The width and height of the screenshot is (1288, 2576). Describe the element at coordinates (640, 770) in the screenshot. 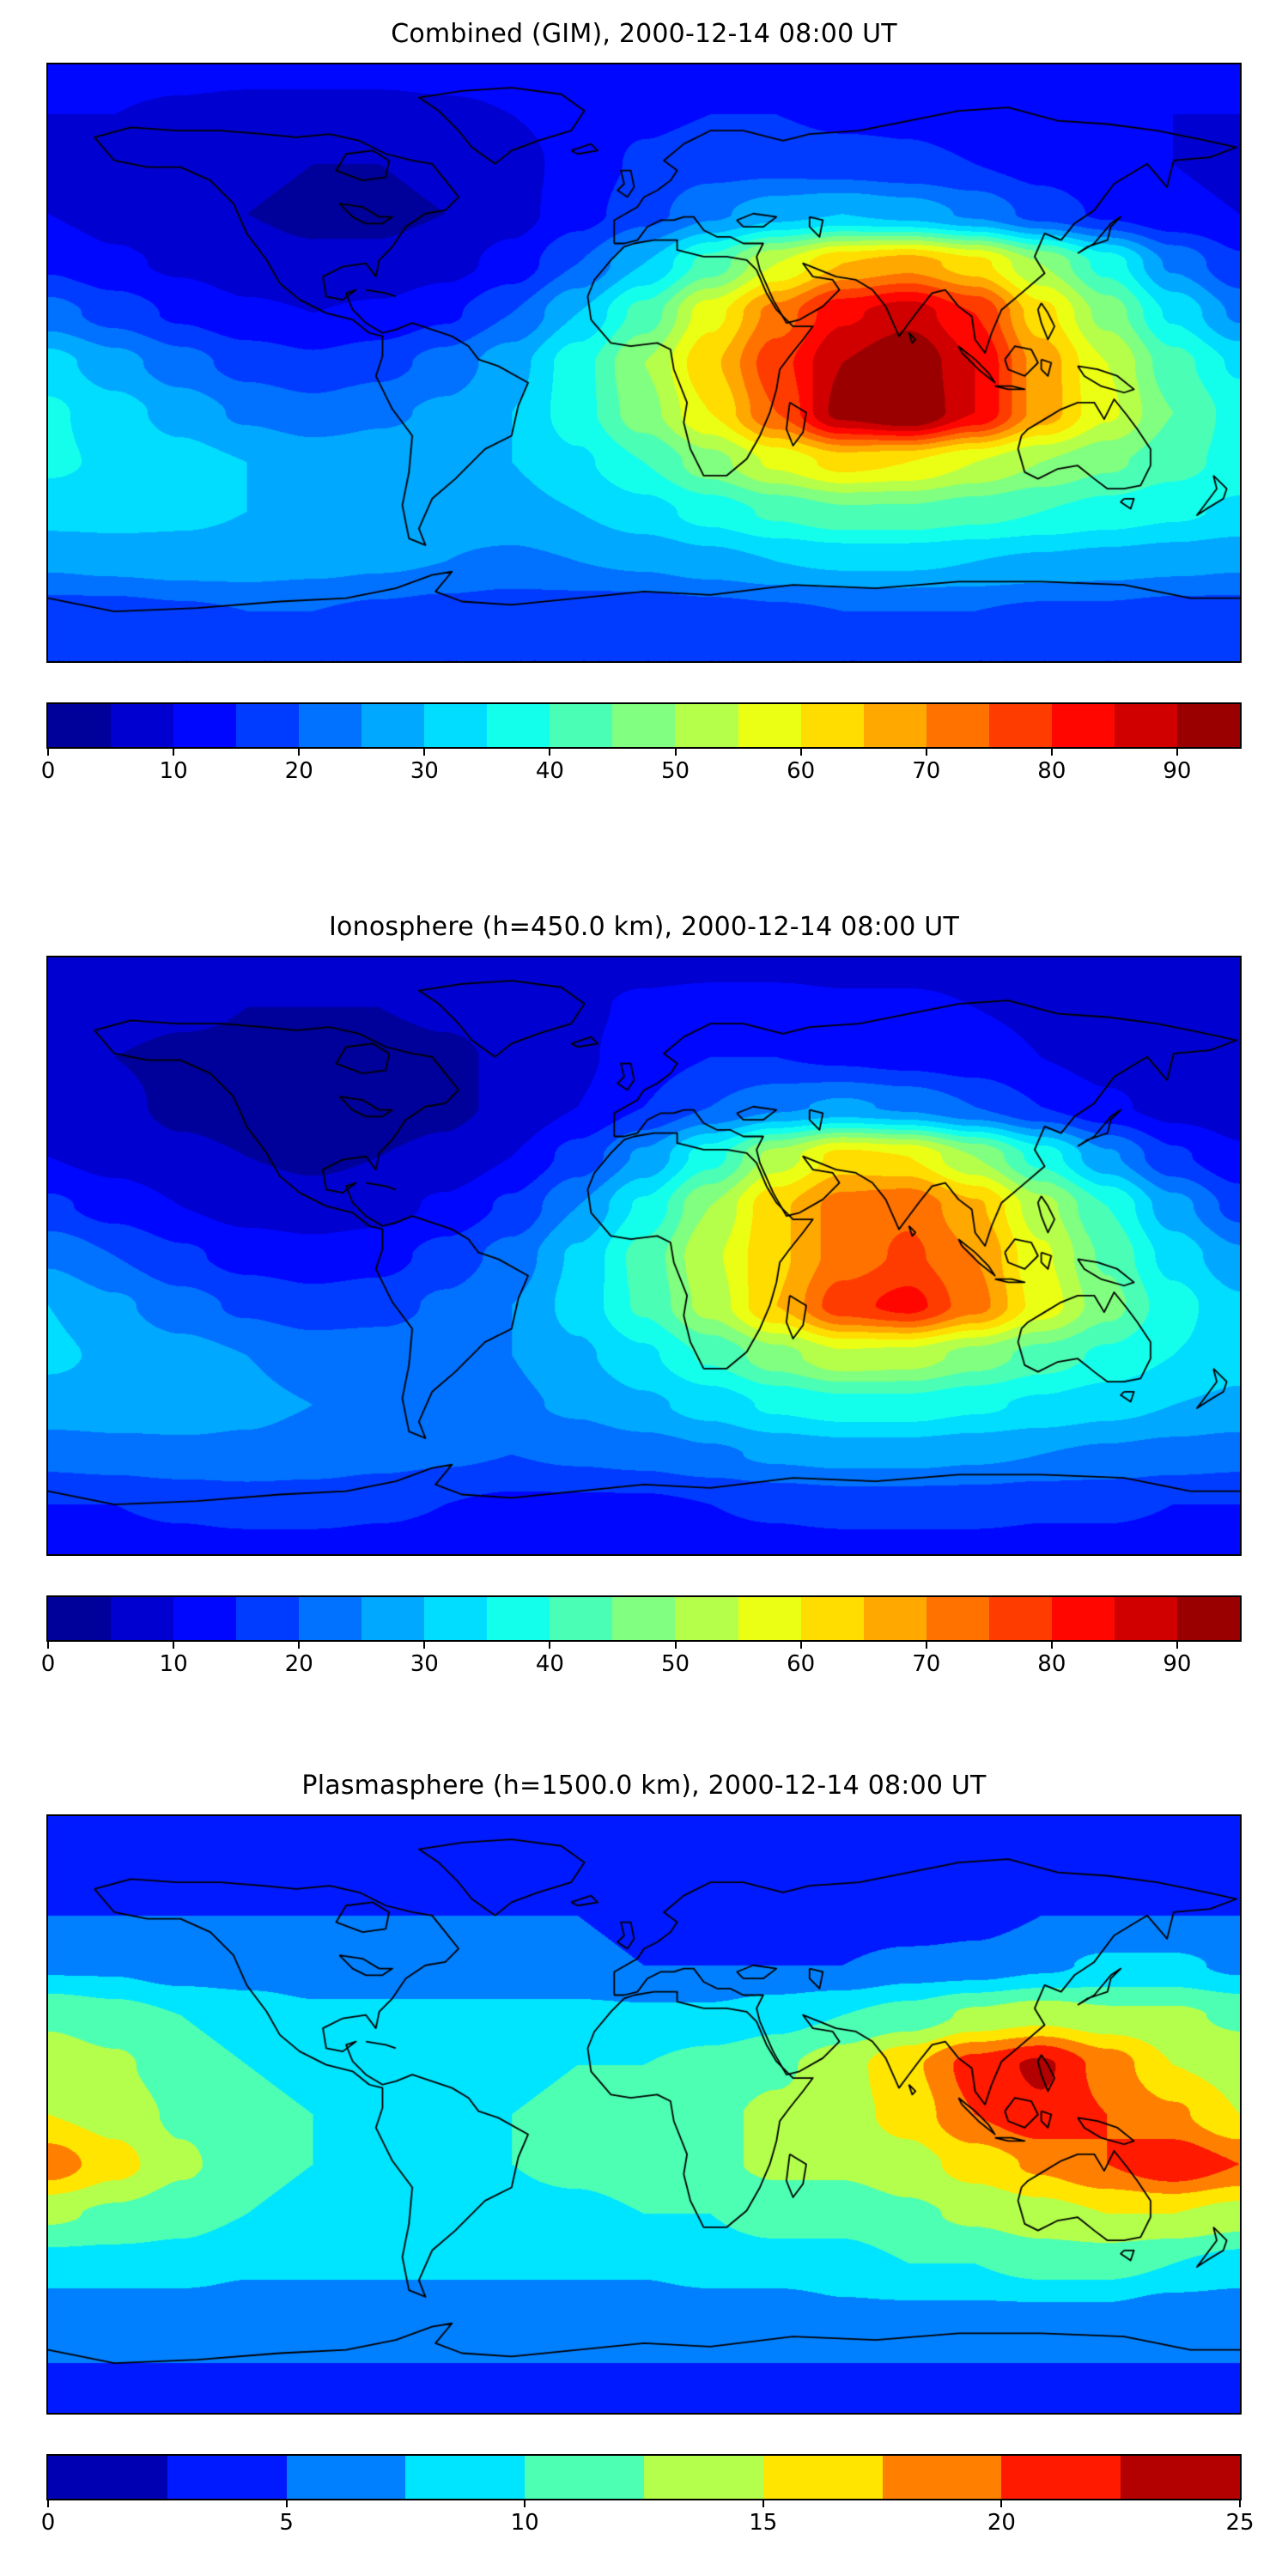

I see `colorbar-ticks-combined: 0 10 20 30 40 50 60 70 80 90` at that location.